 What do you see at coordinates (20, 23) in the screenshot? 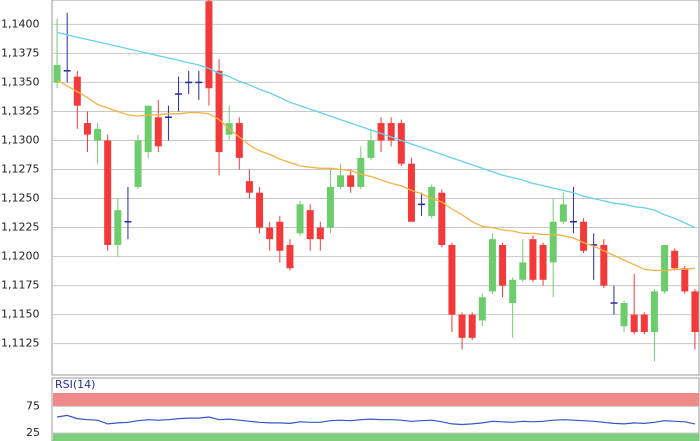
I see `y-tick-label: 1,1400` at bounding box center [20, 23].